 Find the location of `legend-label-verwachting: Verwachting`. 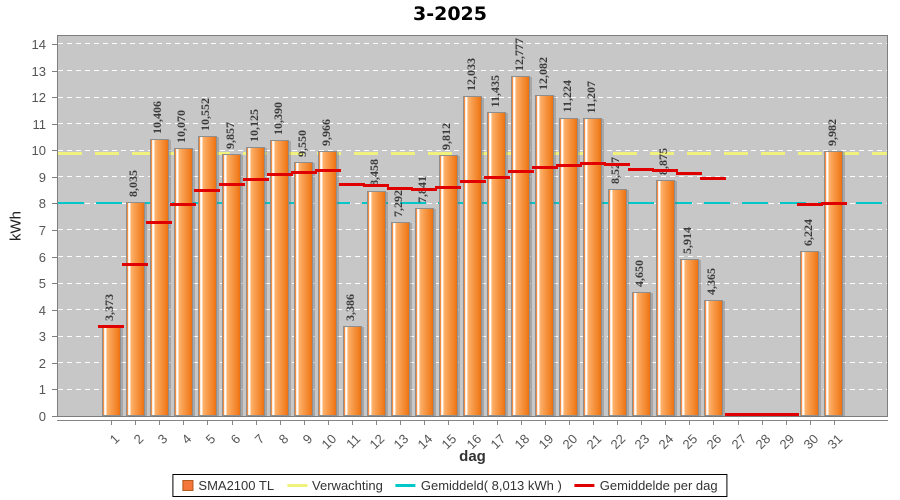

legend-label-verwachting: Verwachting is located at coordinates (347, 485).